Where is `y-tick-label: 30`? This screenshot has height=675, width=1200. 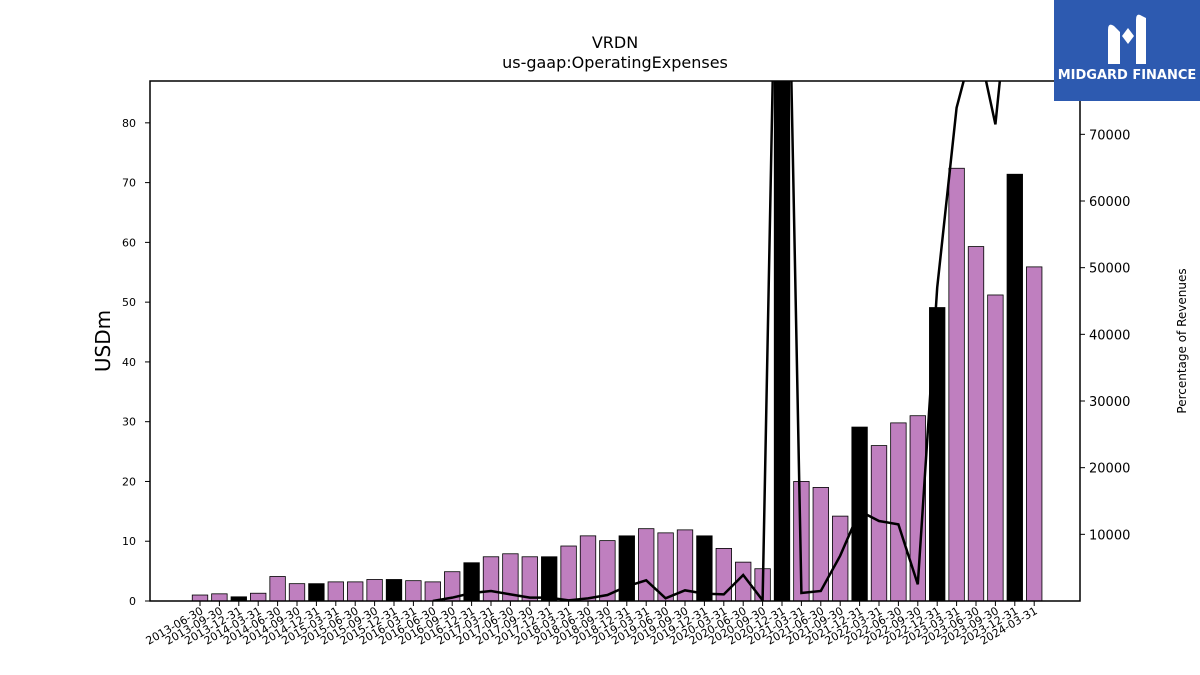 y-tick-label: 30 is located at coordinates (129, 422).